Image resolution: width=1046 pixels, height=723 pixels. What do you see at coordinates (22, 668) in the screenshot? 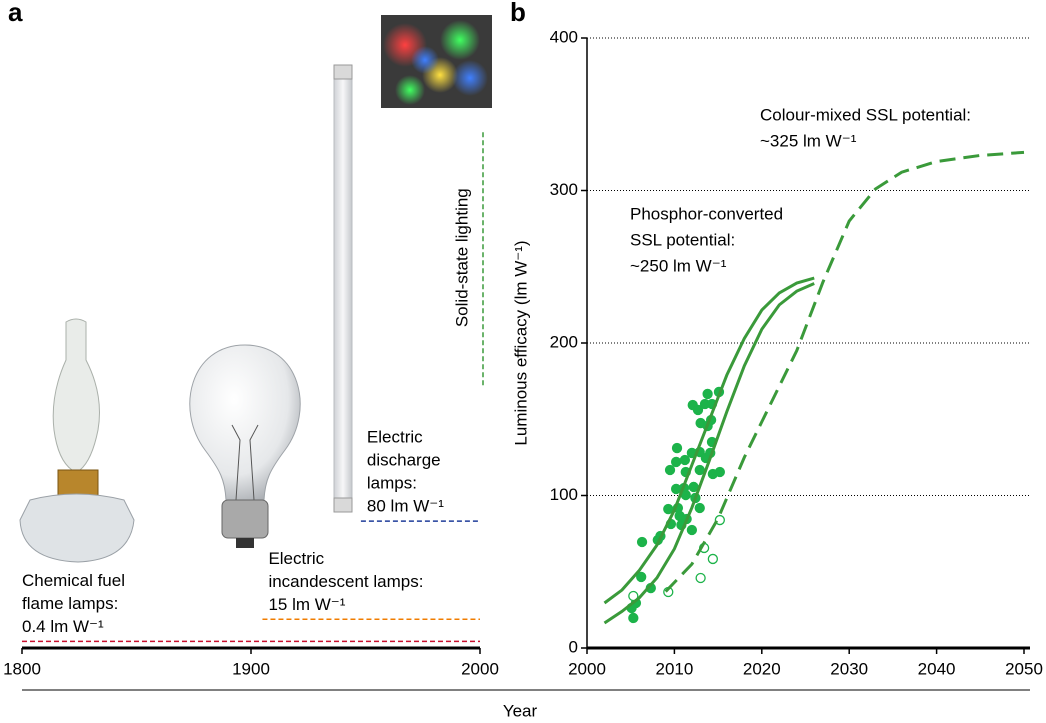
I see `x-tick-label: 1800` at bounding box center [22, 668].